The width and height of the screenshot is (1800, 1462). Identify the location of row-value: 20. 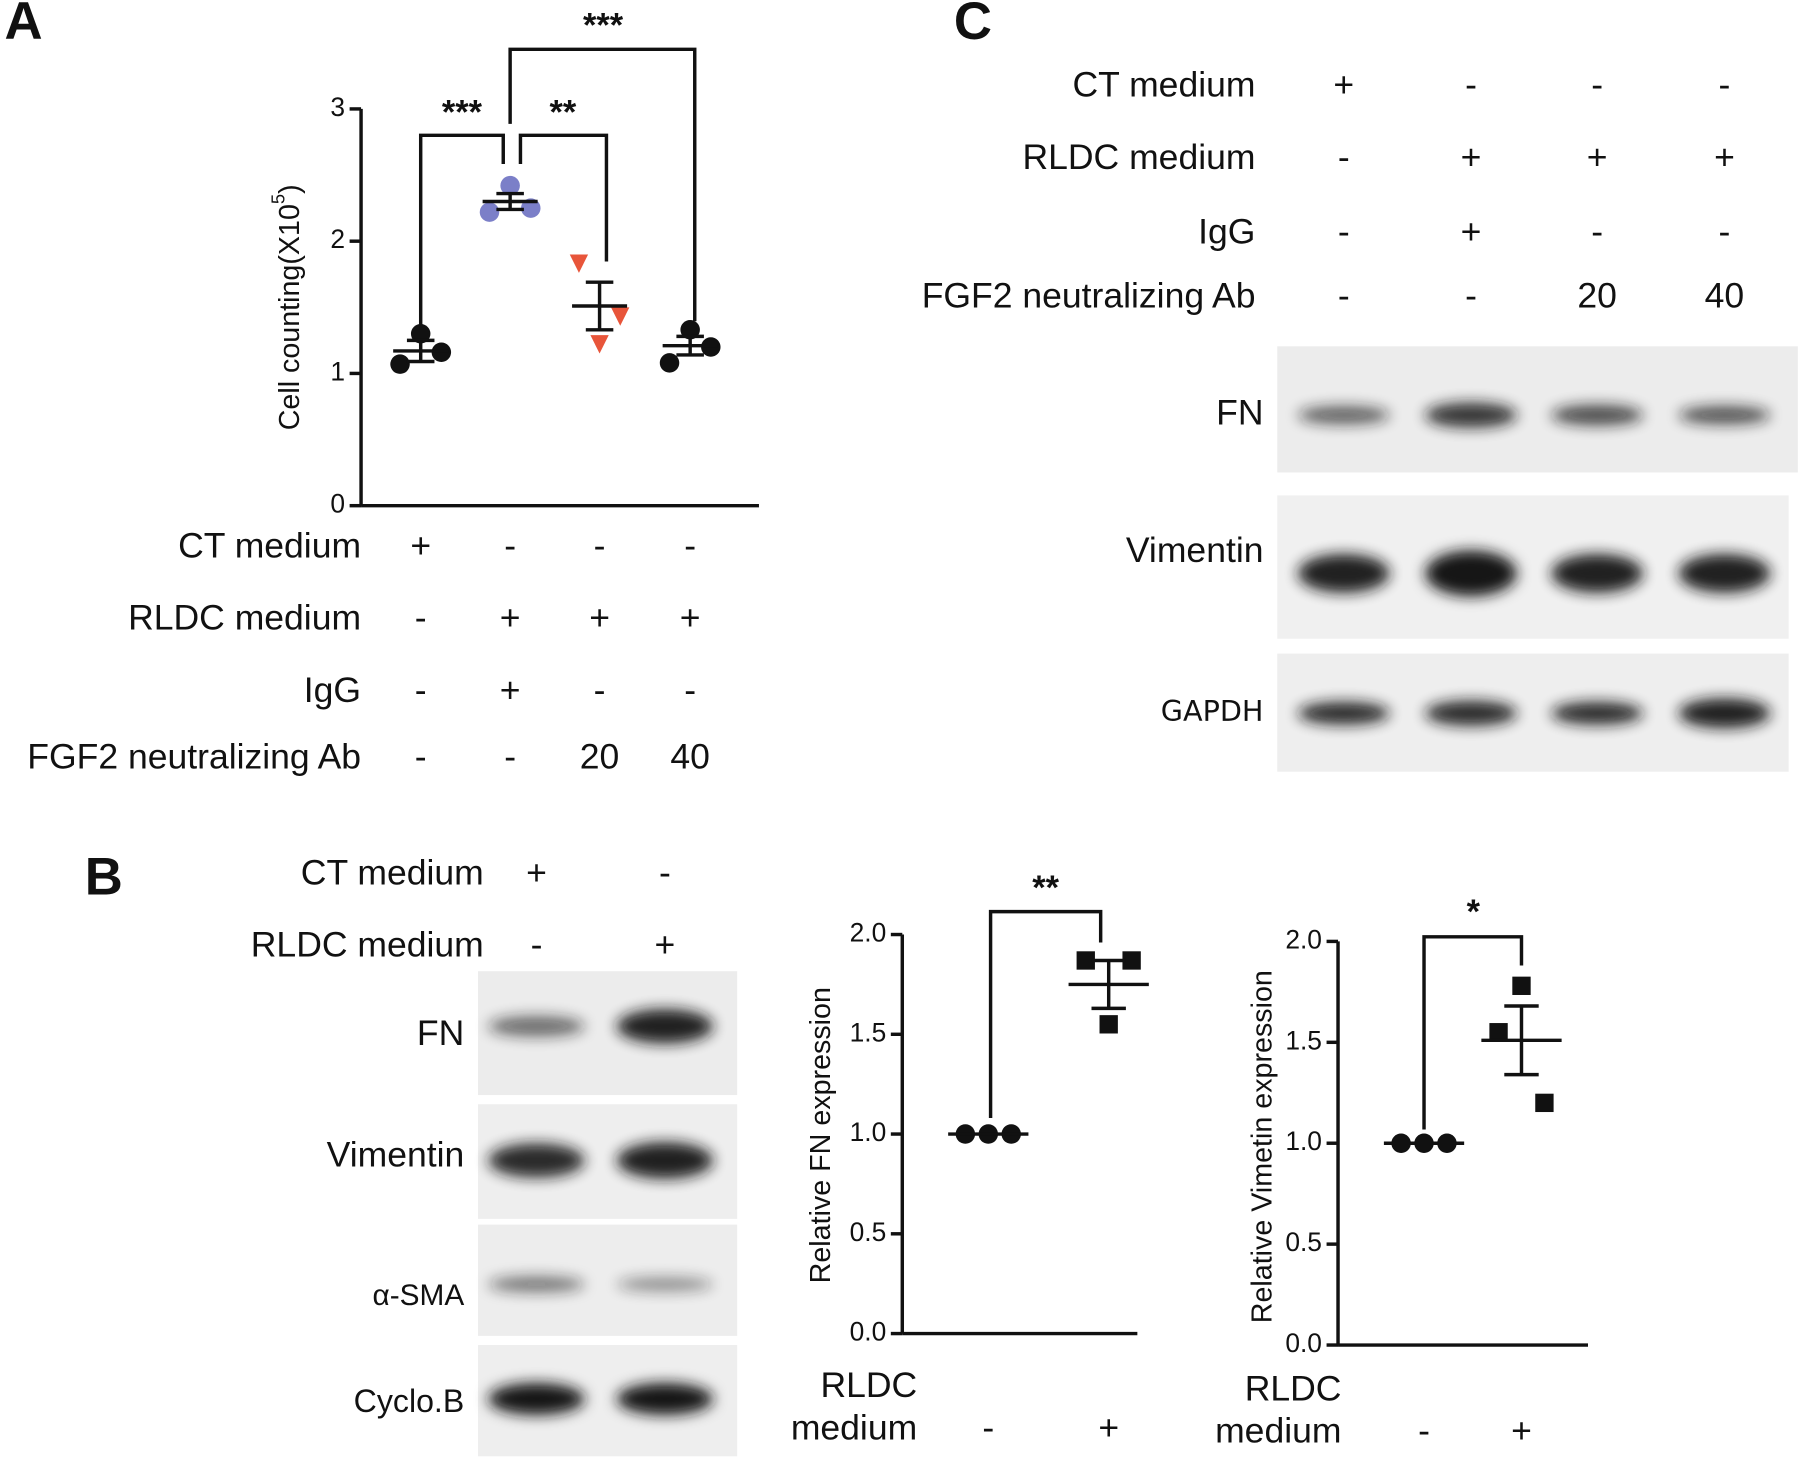
(1597, 296).